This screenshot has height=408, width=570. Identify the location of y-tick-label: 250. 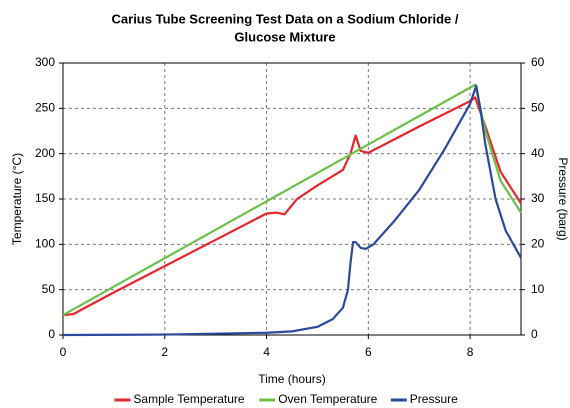
(45, 108).